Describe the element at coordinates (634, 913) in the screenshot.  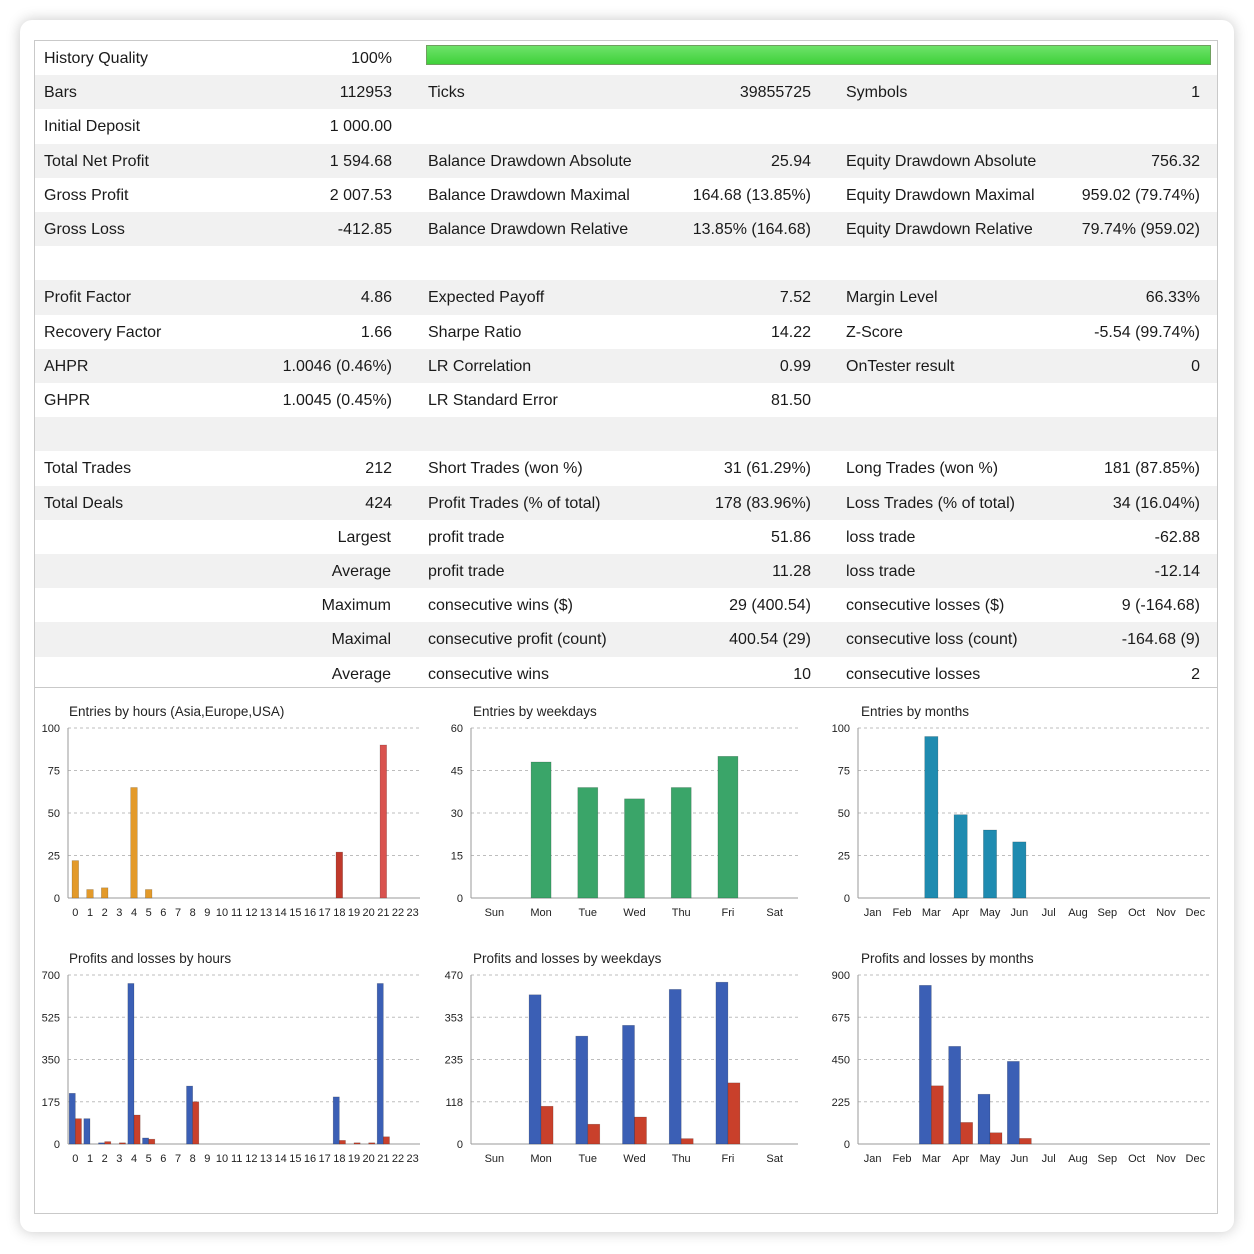
I see `x-tick-label: Wed` at that location.